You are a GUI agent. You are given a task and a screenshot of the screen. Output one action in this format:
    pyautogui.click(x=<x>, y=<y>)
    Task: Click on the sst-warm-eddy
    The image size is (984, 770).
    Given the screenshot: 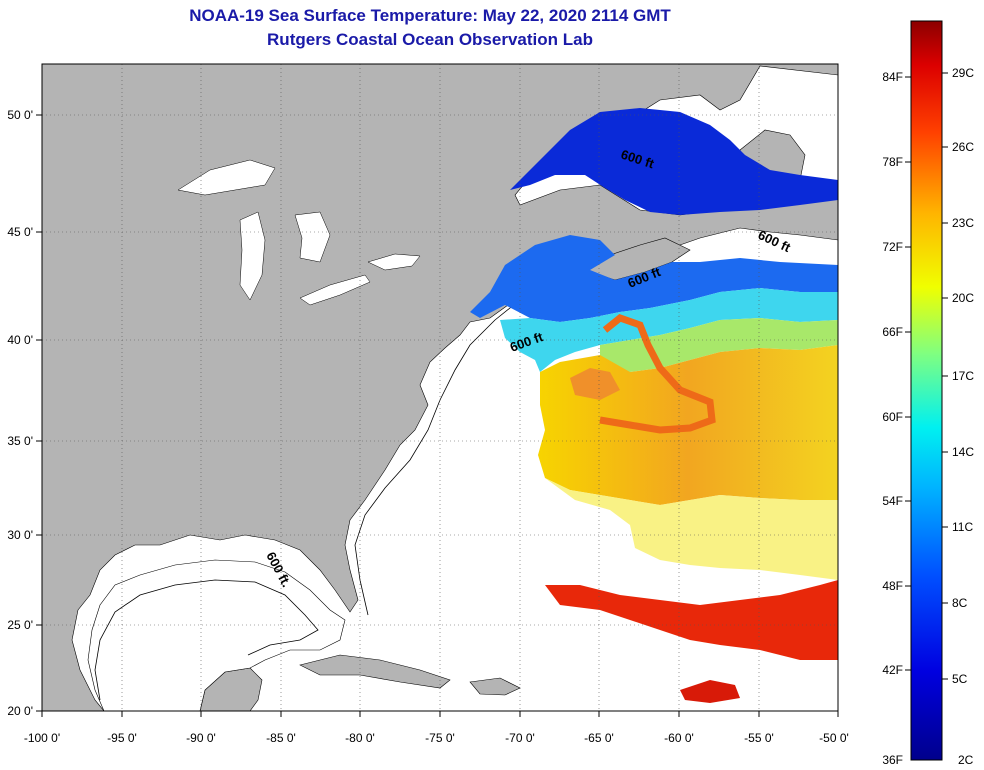 What is the action you would take?
    pyautogui.click(x=657, y=374)
    